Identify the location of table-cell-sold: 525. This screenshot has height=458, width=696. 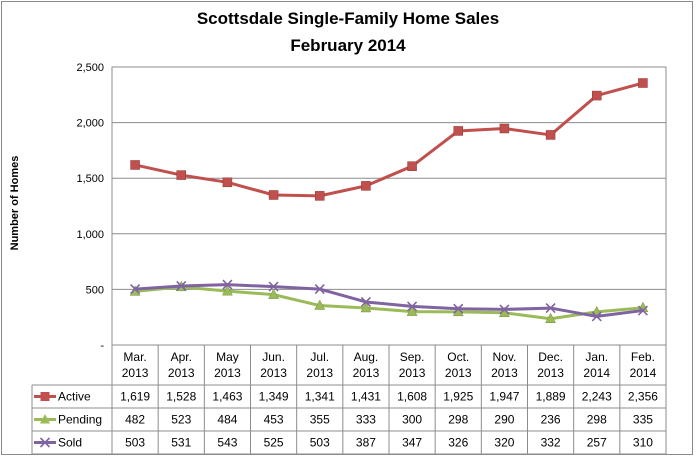
(274, 443).